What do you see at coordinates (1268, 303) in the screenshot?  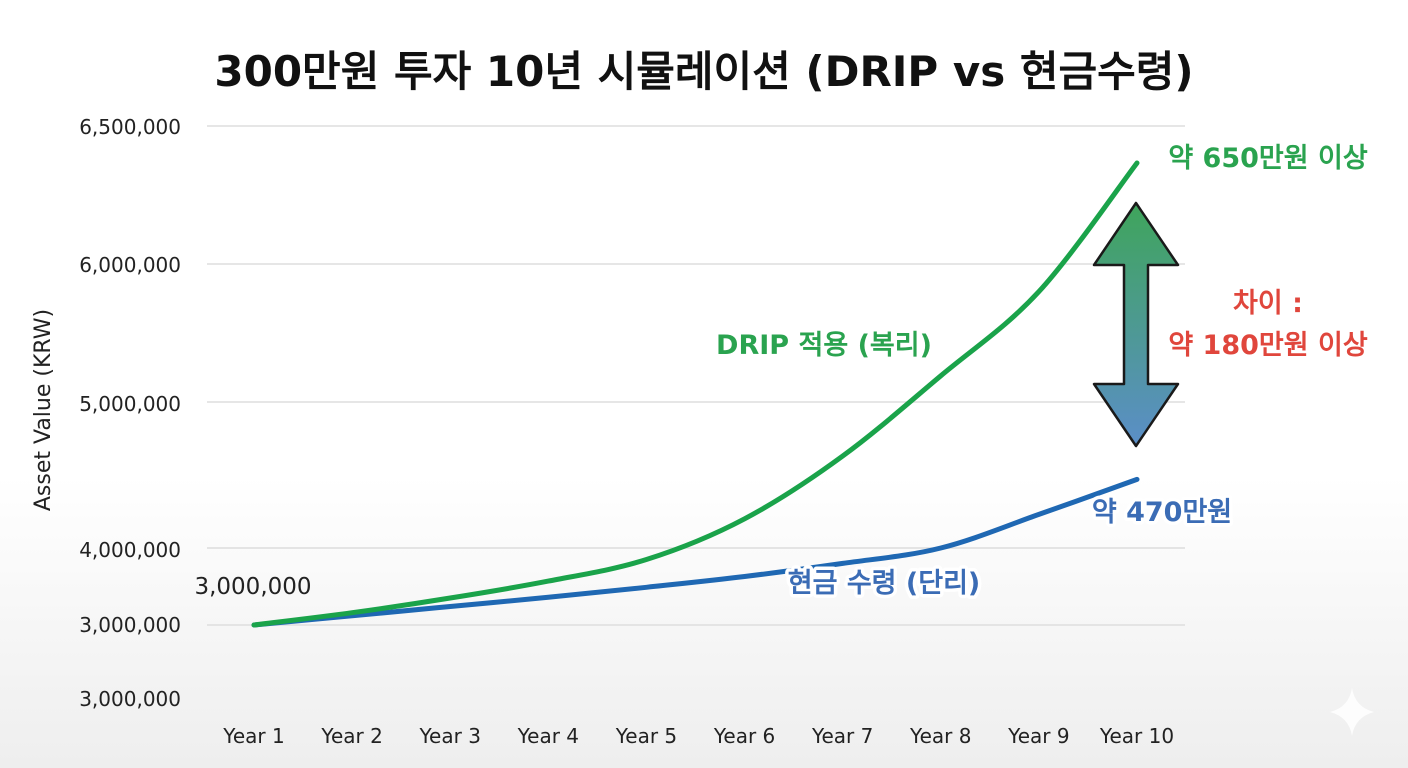 I see `difference-label-line1: 차이 :` at bounding box center [1268, 303].